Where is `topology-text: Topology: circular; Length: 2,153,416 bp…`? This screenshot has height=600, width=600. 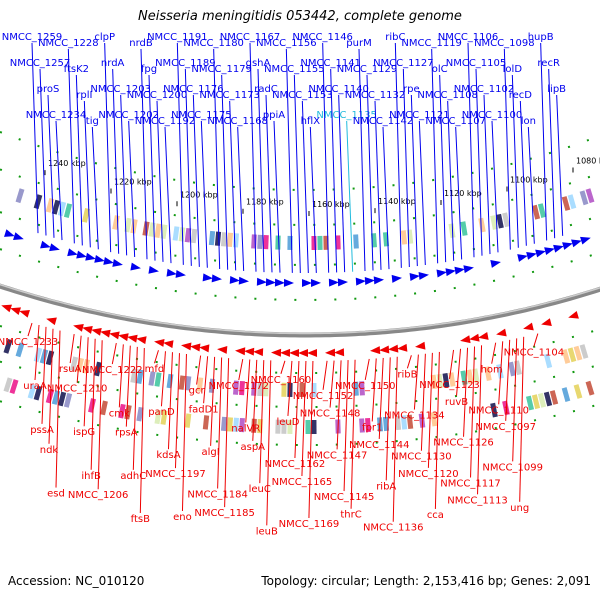
topology-text: Topology: circular; Length: 2,153,416 bp… is located at coordinates (426, 581).